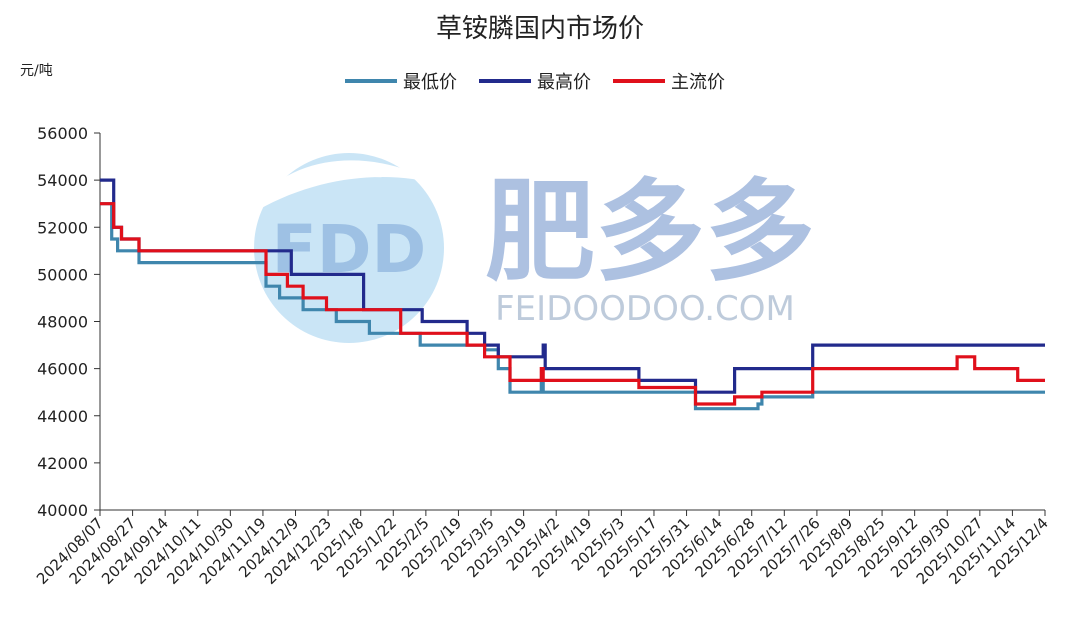 This screenshot has height=632, width=1080. Describe the element at coordinates (62, 180) in the screenshot. I see `y-tick-label: 54000` at that location.